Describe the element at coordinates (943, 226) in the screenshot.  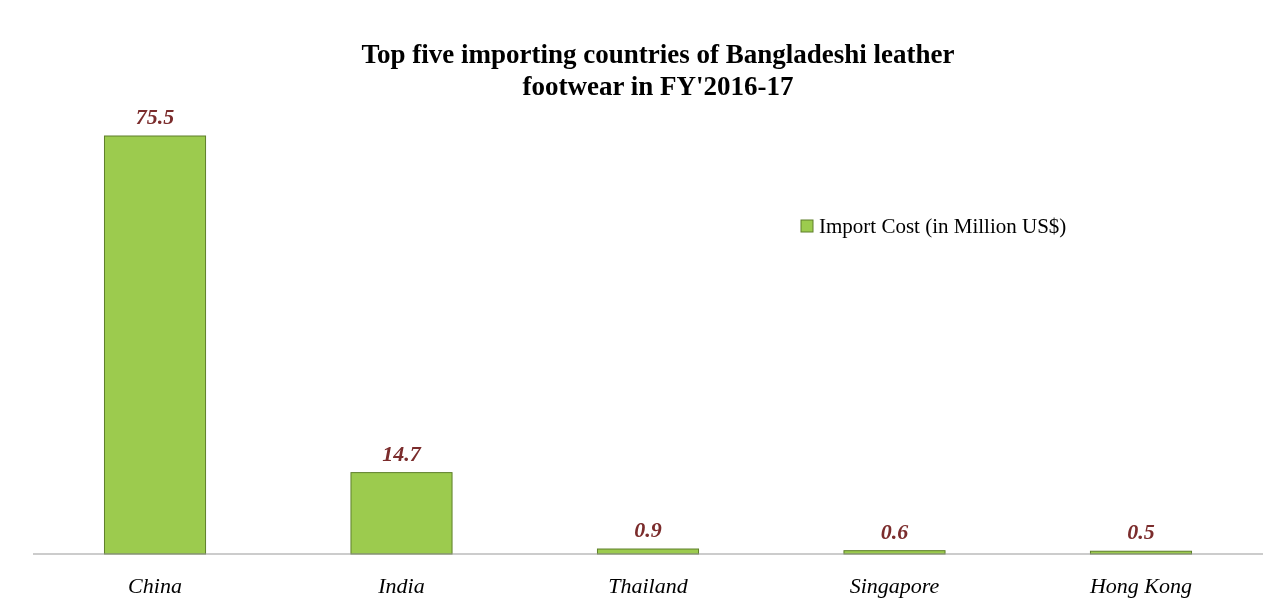
I see `legend-label: Import Cost (in Million US$)` at that location.